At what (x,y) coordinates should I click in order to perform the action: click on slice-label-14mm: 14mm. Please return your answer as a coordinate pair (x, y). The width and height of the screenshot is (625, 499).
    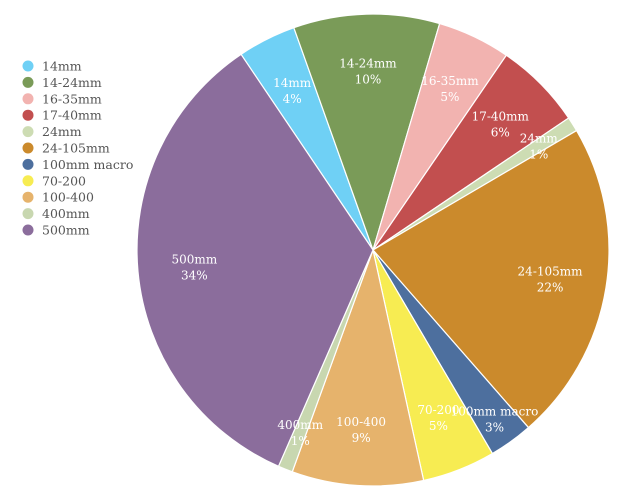
    Looking at the image, I should click on (292, 83).